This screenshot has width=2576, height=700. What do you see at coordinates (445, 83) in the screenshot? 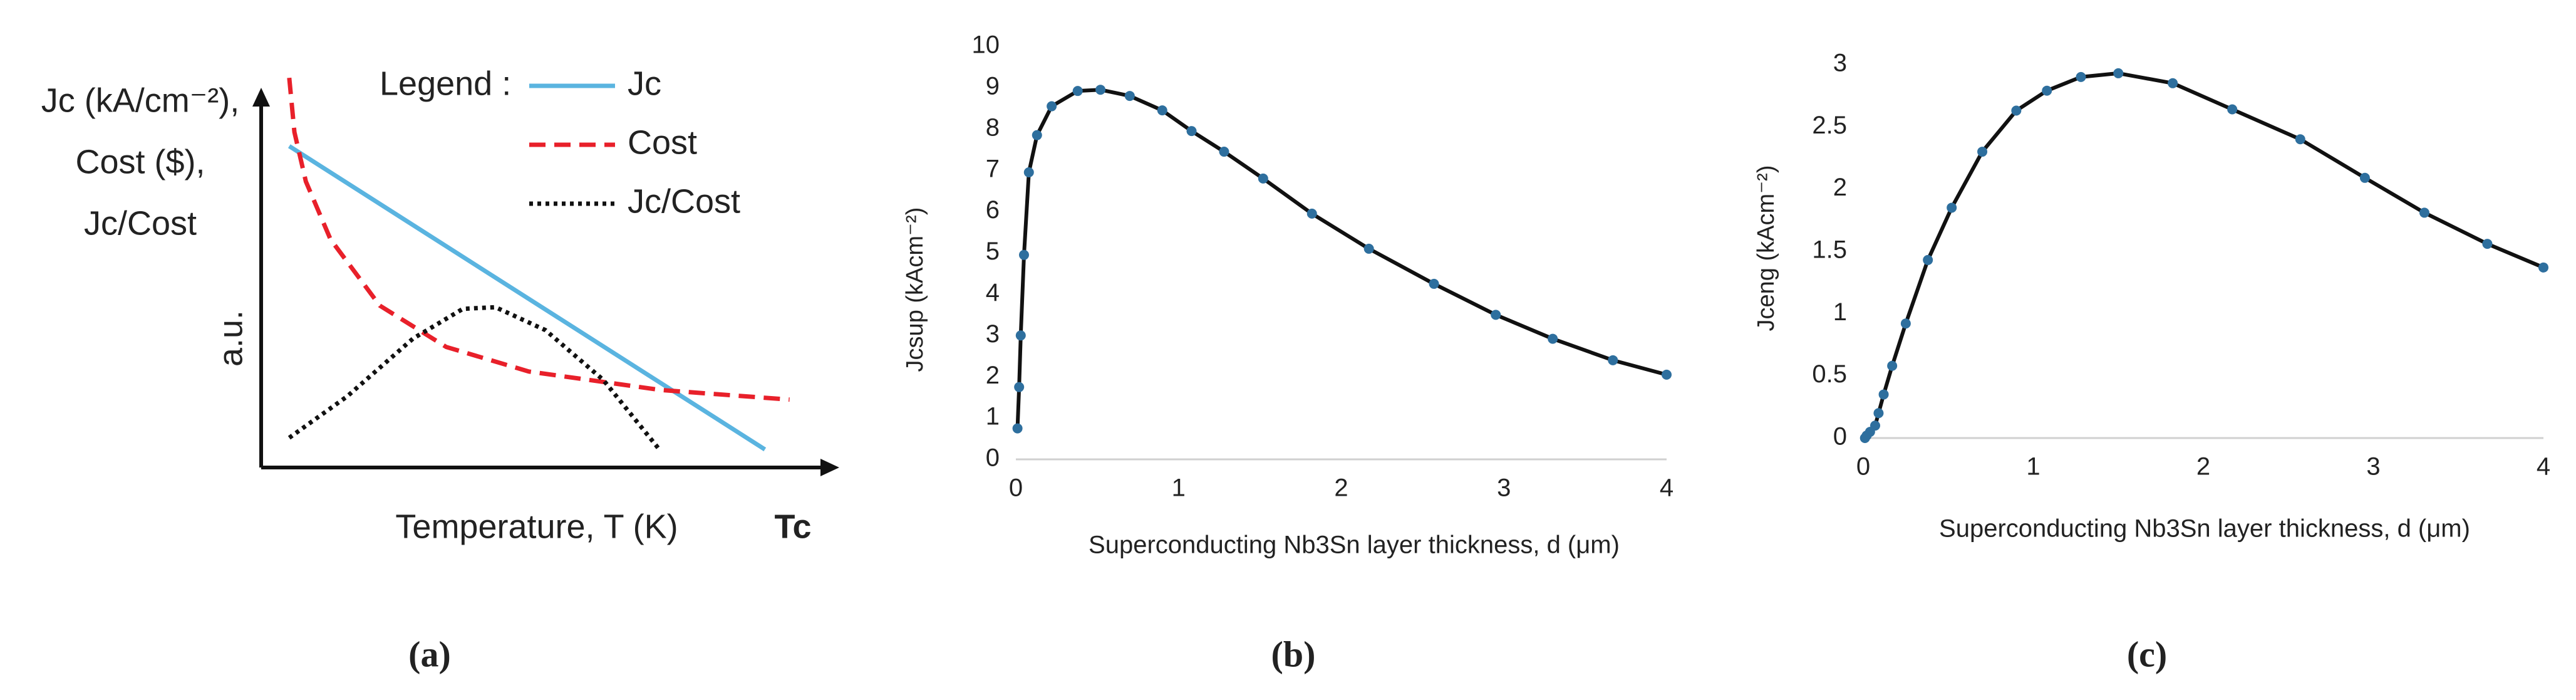
I see `legend-title: Legend :` at bounding box center [445, 83].